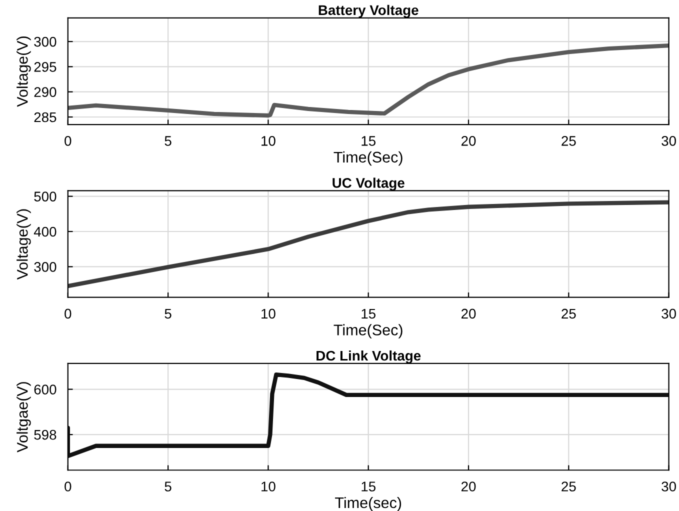  Describe the element at coordinates (368, 11) in the screenshot. I see `chart-title: Battery Voltage` at that location.